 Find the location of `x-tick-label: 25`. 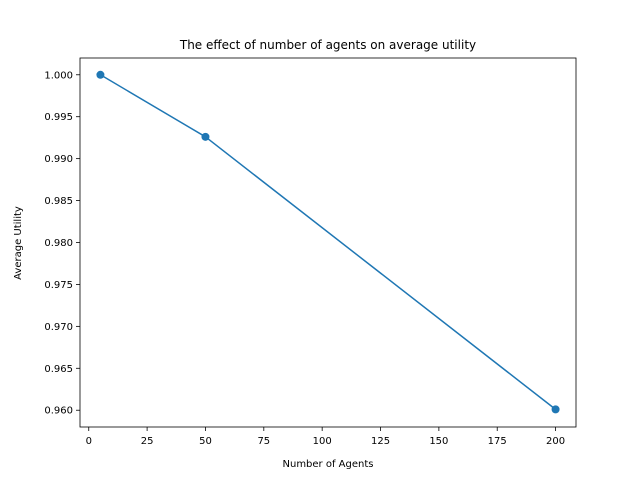

x-tick-label: 25 is located at coordinates (147, 441).